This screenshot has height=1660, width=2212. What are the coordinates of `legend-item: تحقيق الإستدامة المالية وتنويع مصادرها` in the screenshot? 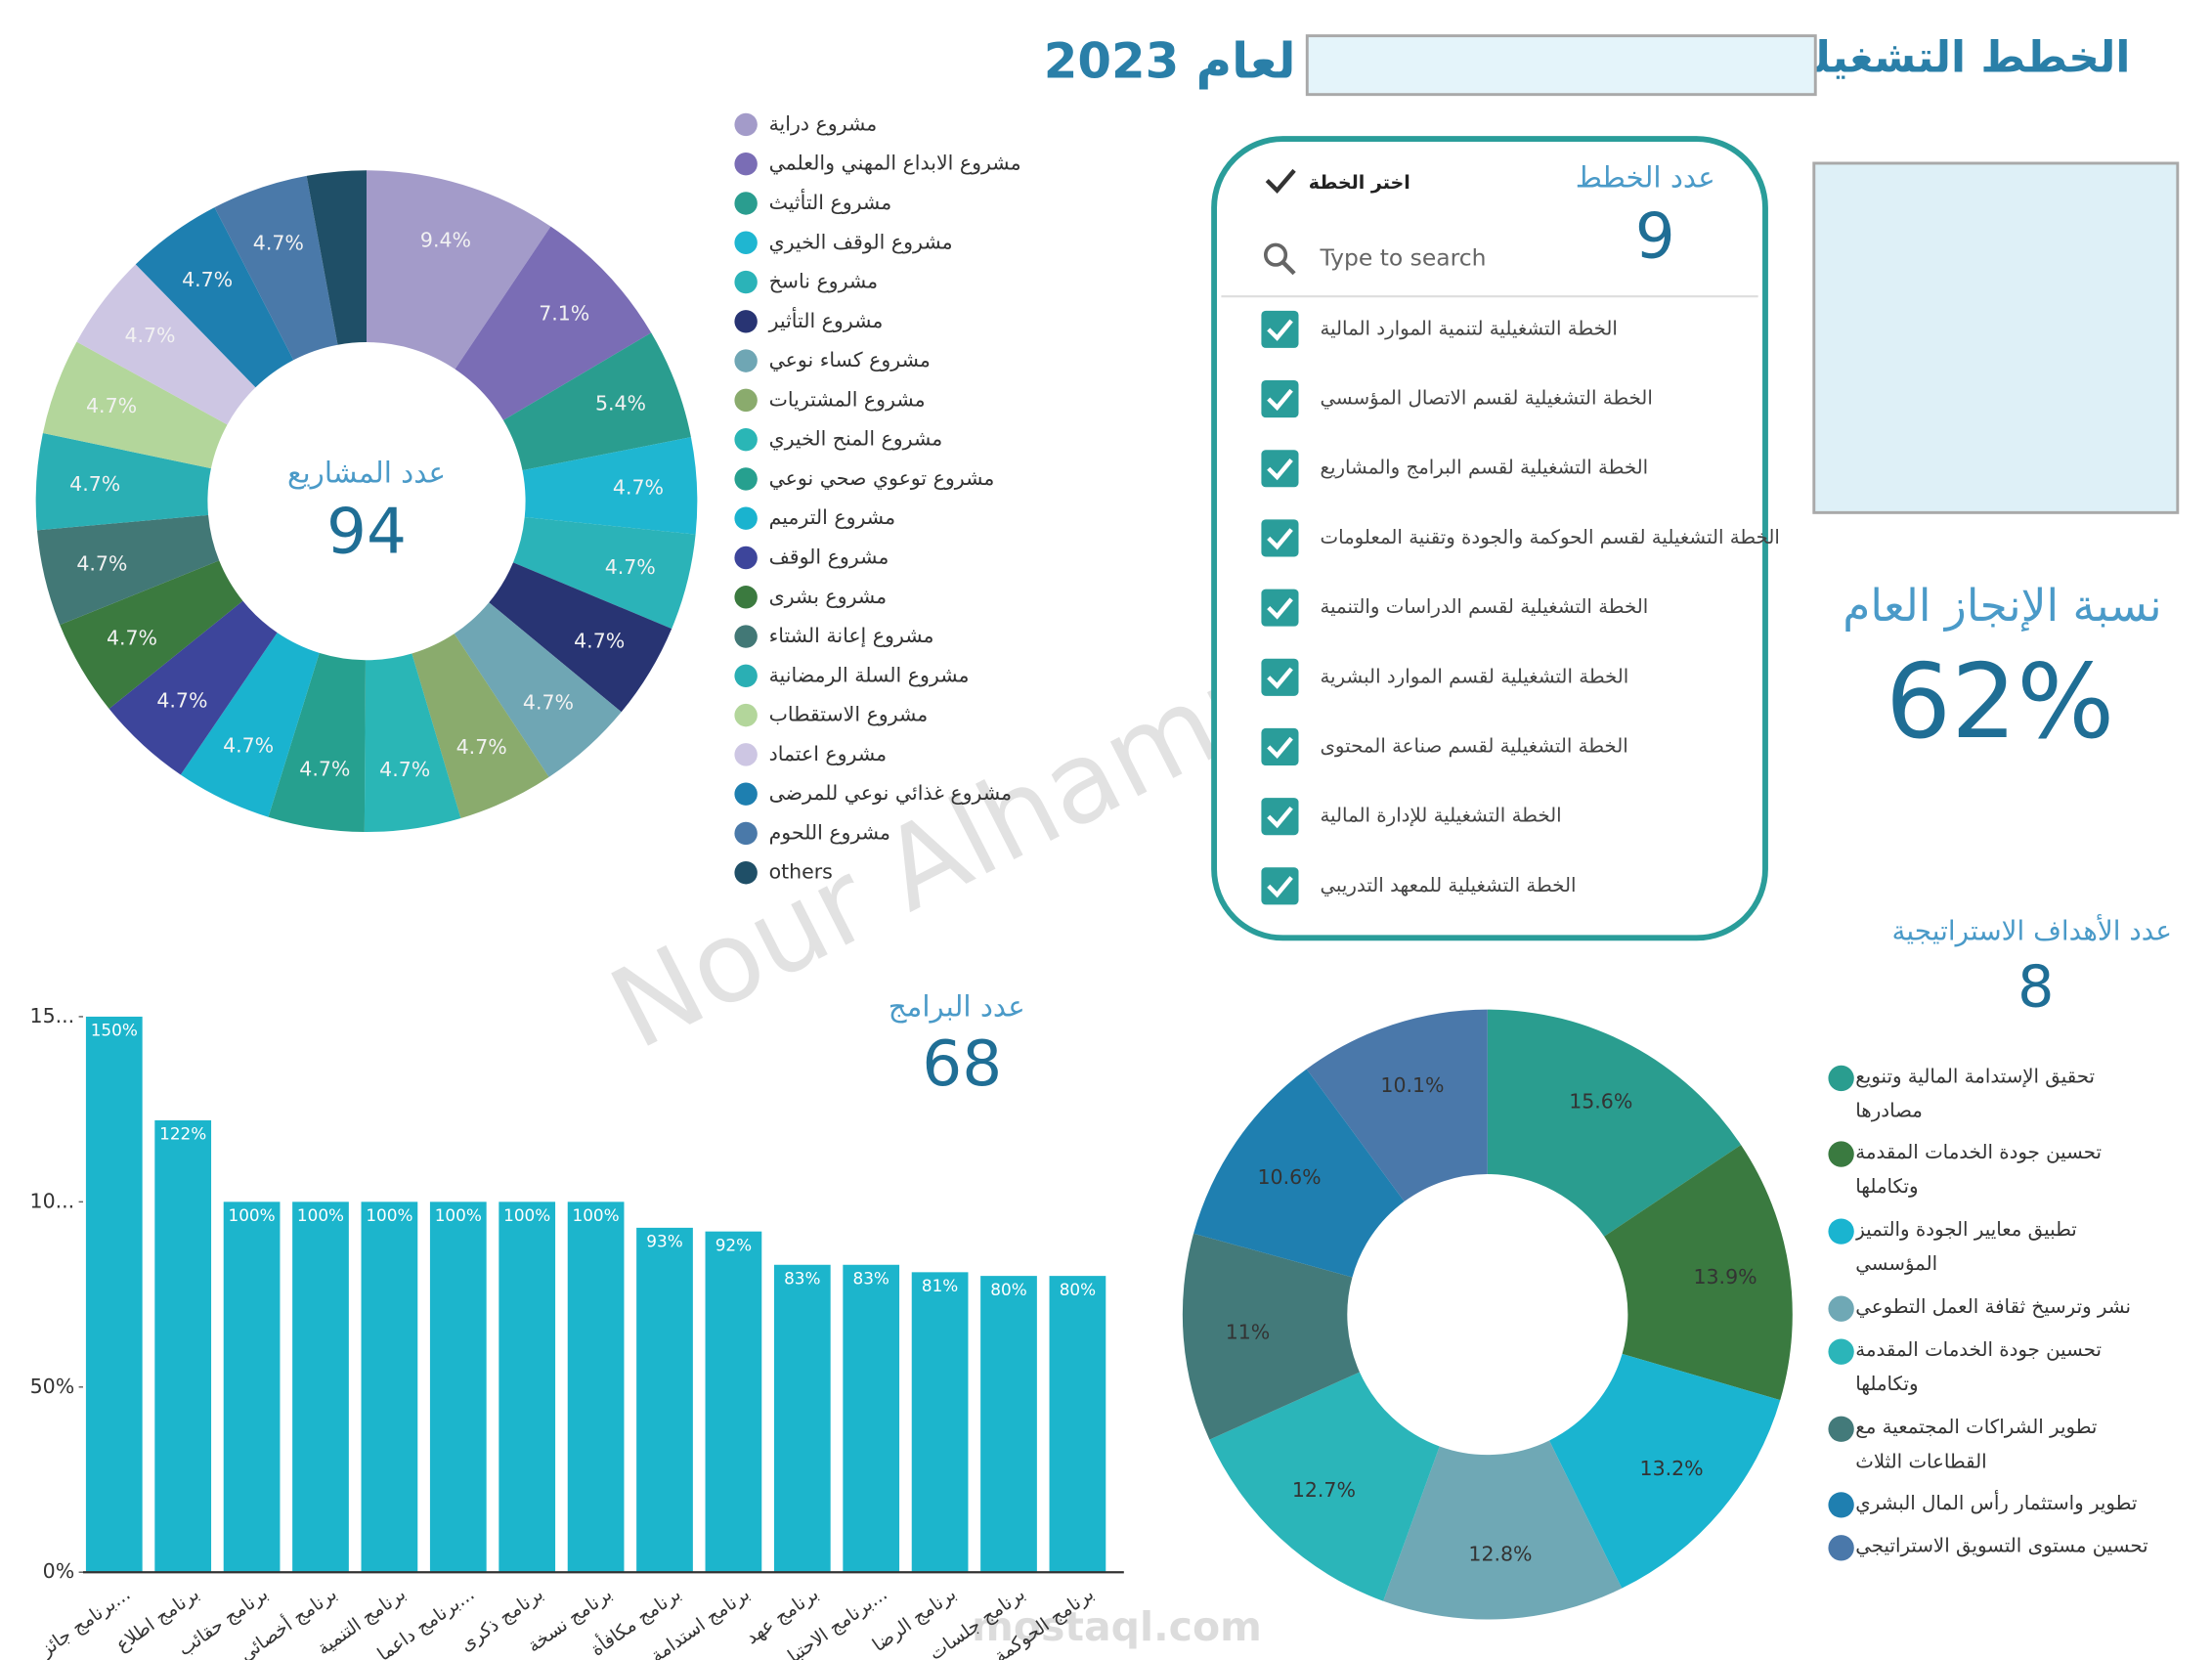 It's located at (1975, 1094).